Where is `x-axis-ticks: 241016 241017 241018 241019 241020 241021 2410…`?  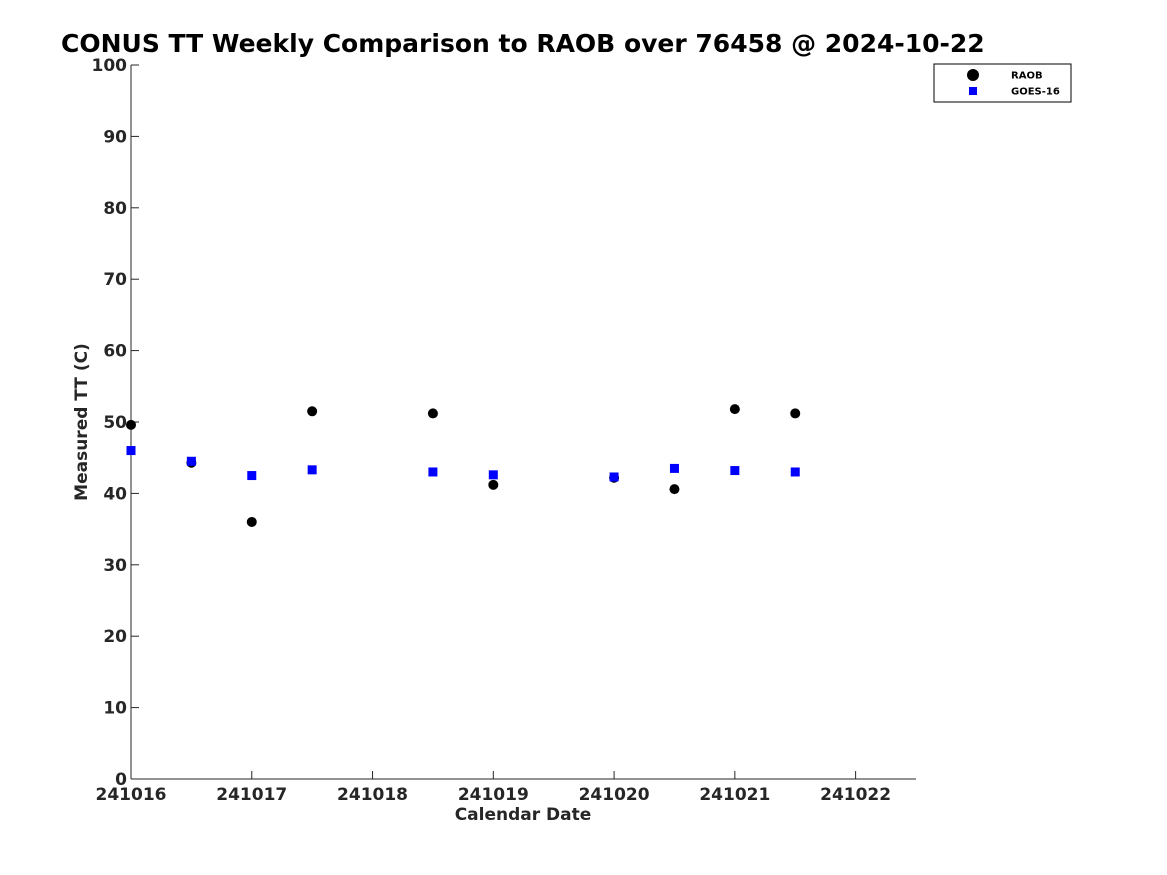
x-axis-ticks: 241016 241017 241018 241019 241020 241021 2410… is located at coordinates (493, 788).